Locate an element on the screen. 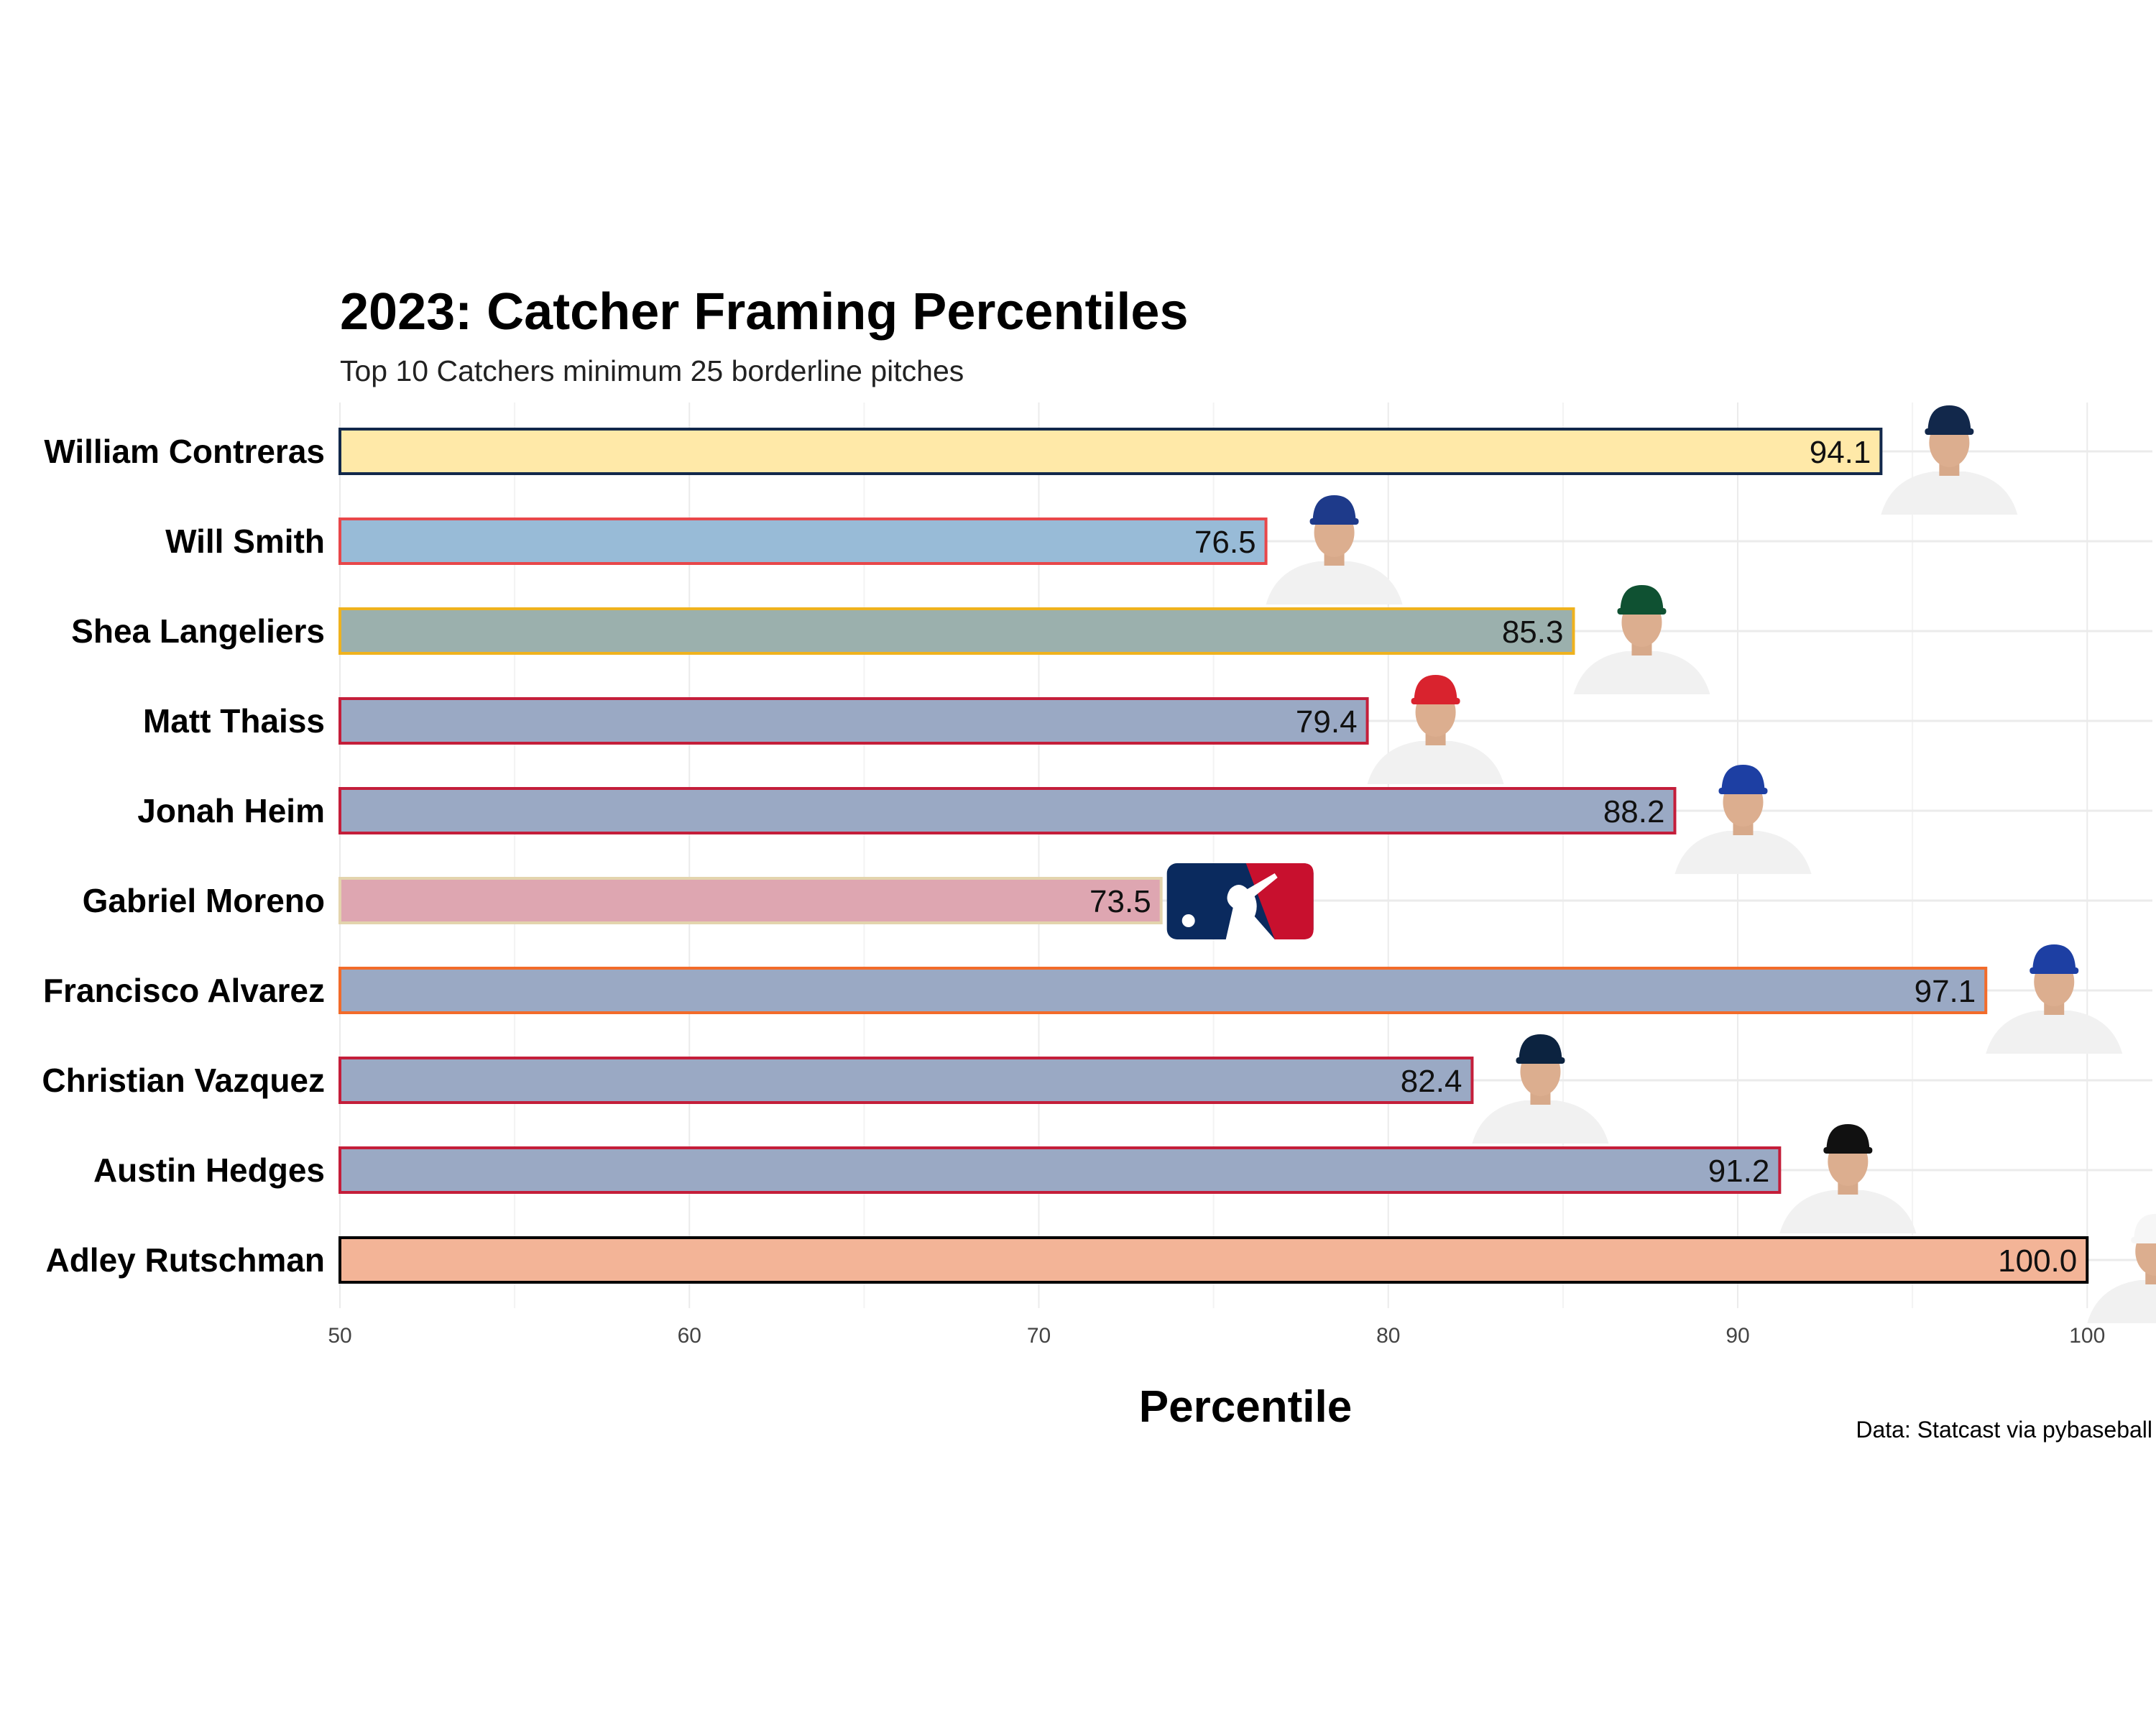 Image resolution: width=2156 pixels, height=1725 pixels. row-label: William Contreras is located at coordinates (184, 451).